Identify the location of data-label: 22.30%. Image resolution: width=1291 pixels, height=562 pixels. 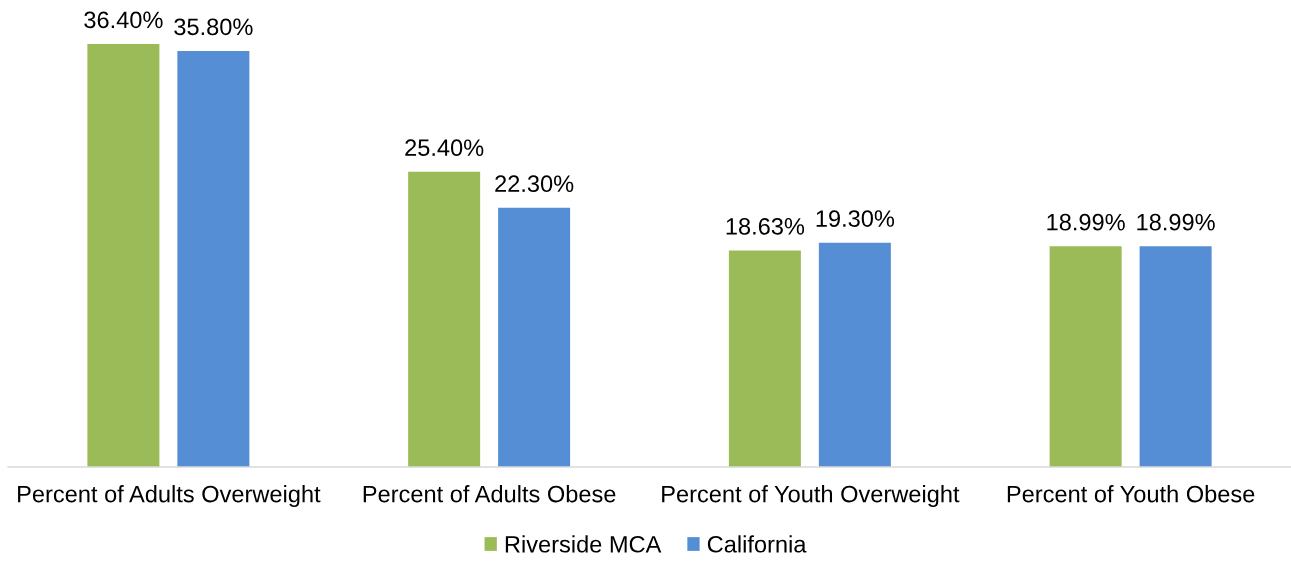
(534, 184).